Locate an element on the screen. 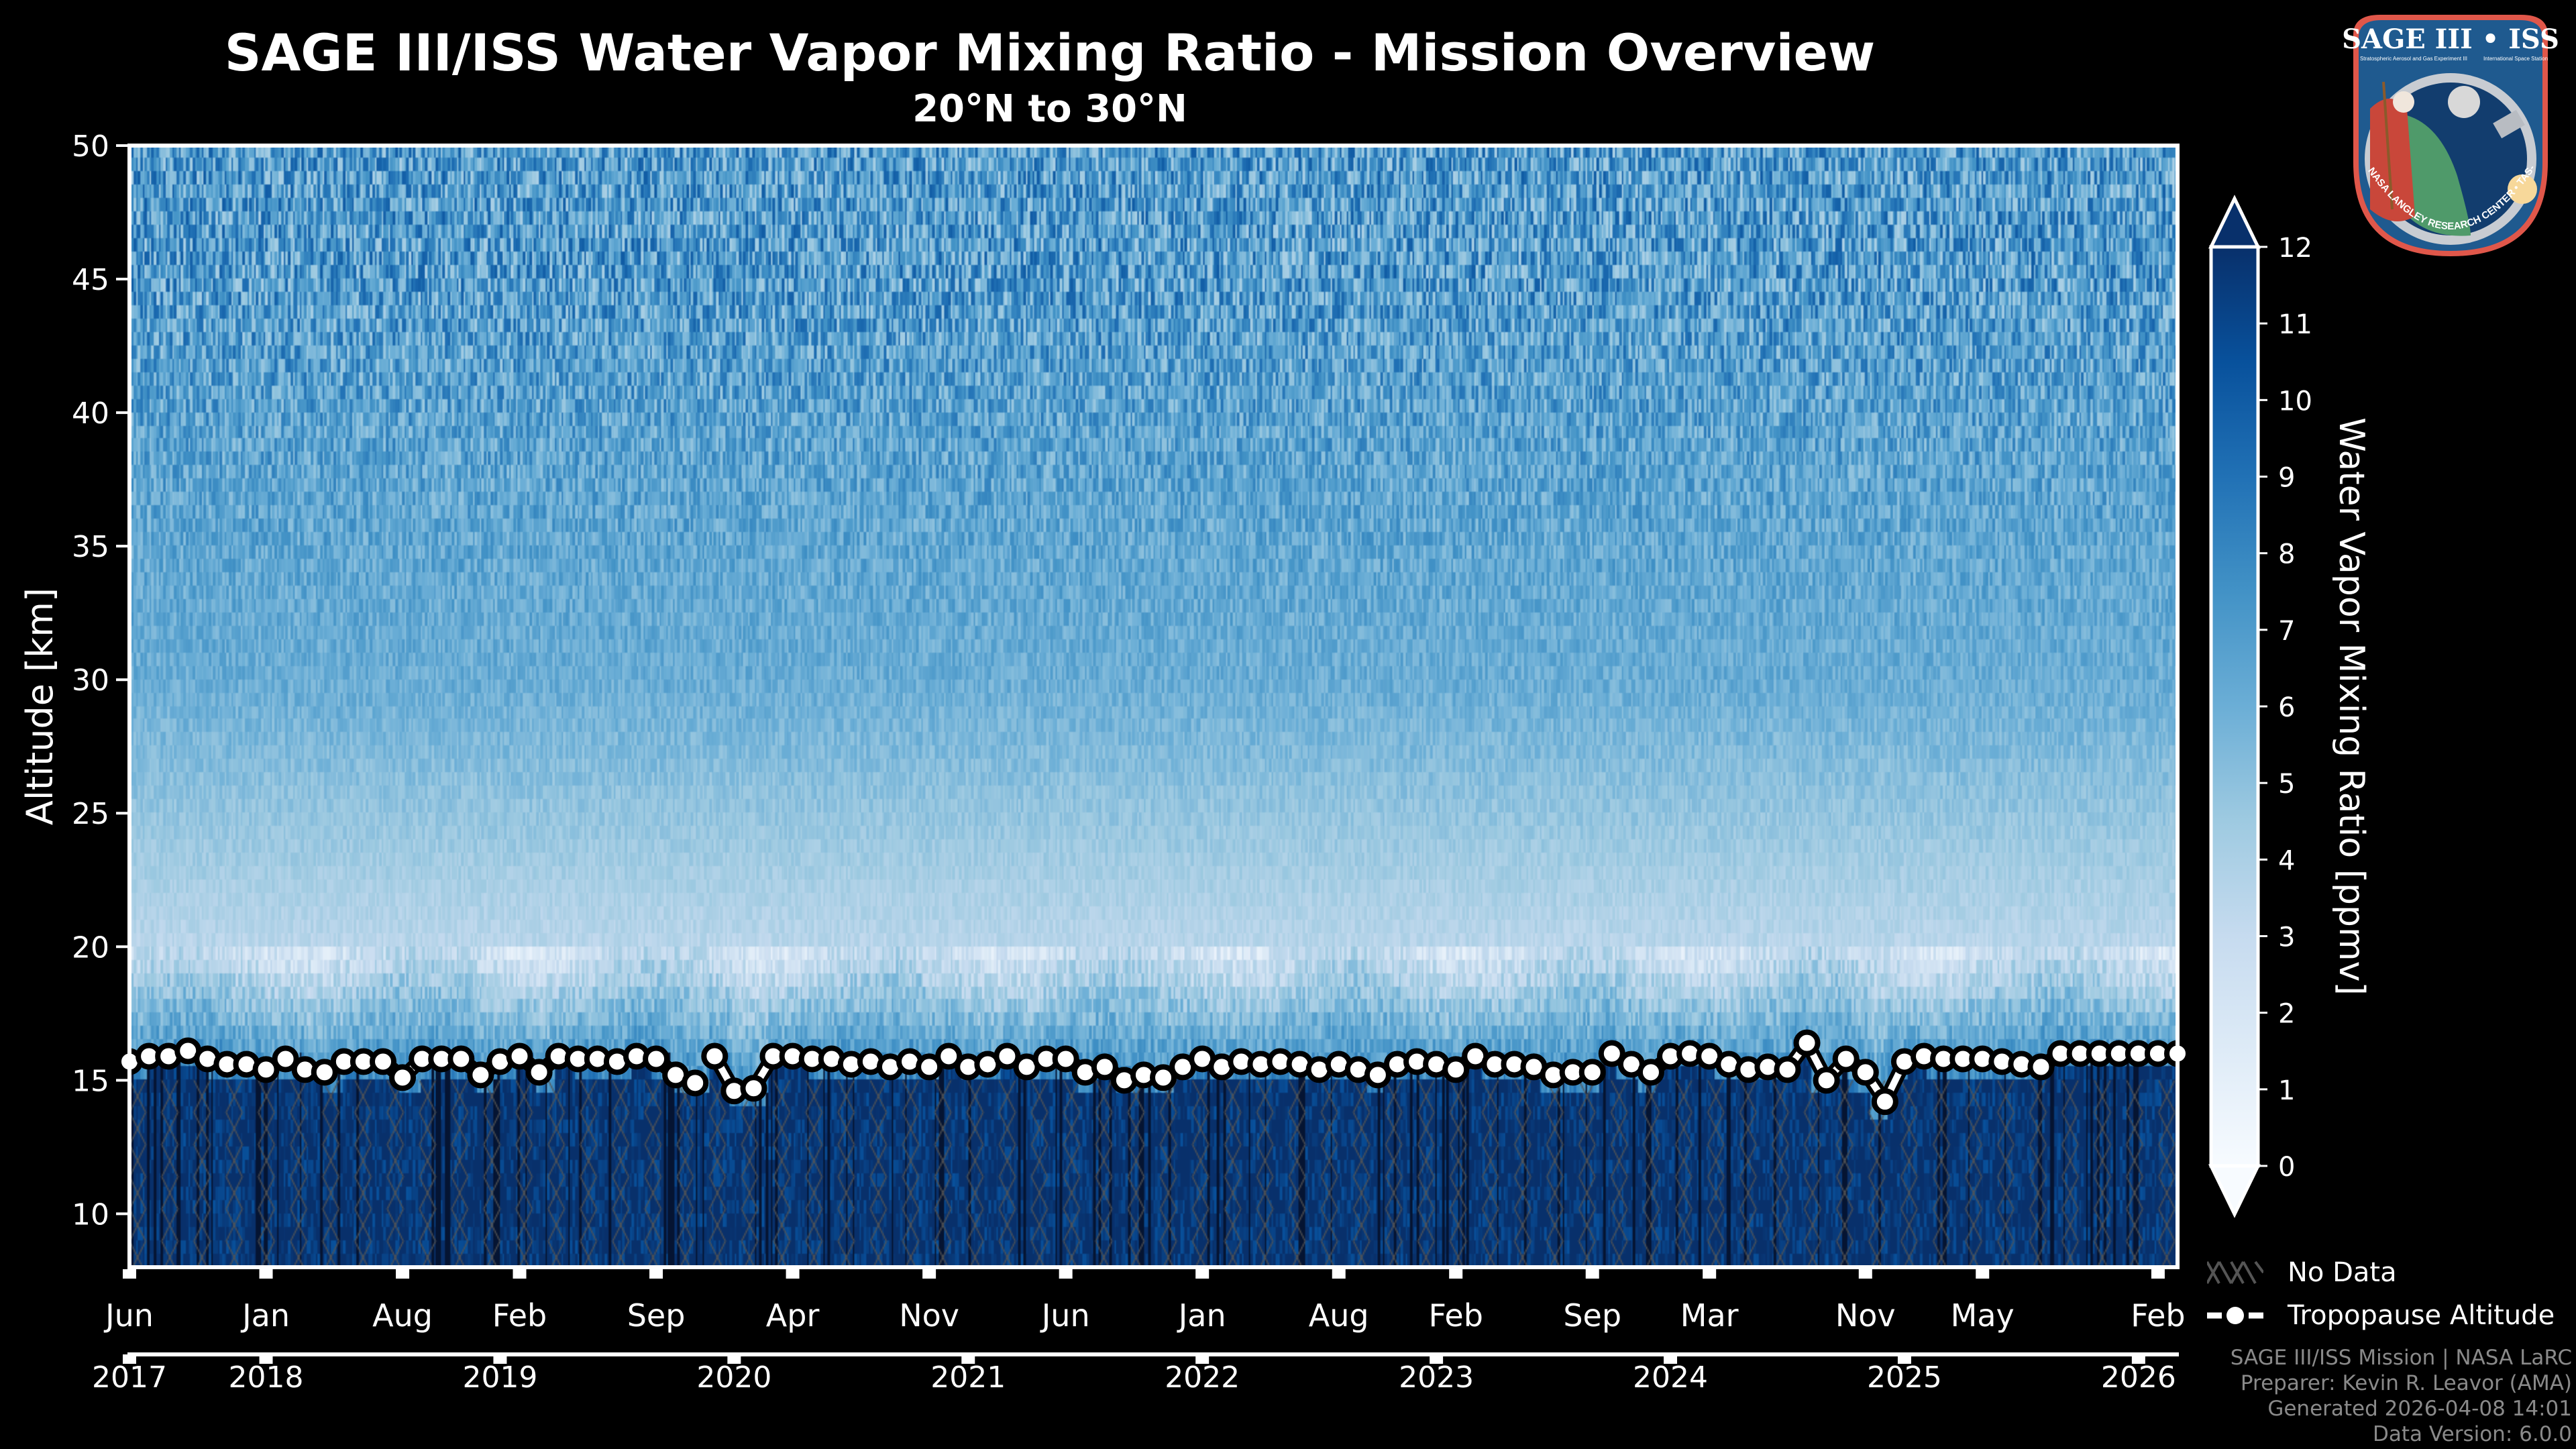 The height and width of the screenshot is (1449, 2576). logo-moon-icon is located at coordinates (2464, 102).